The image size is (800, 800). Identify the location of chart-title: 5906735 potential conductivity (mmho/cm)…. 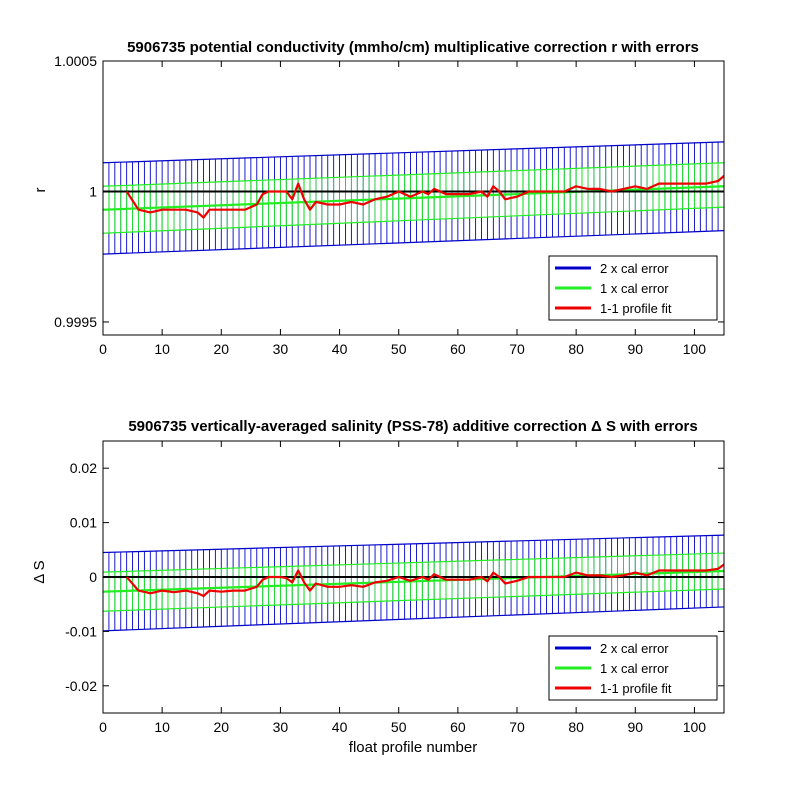
(413, 47).